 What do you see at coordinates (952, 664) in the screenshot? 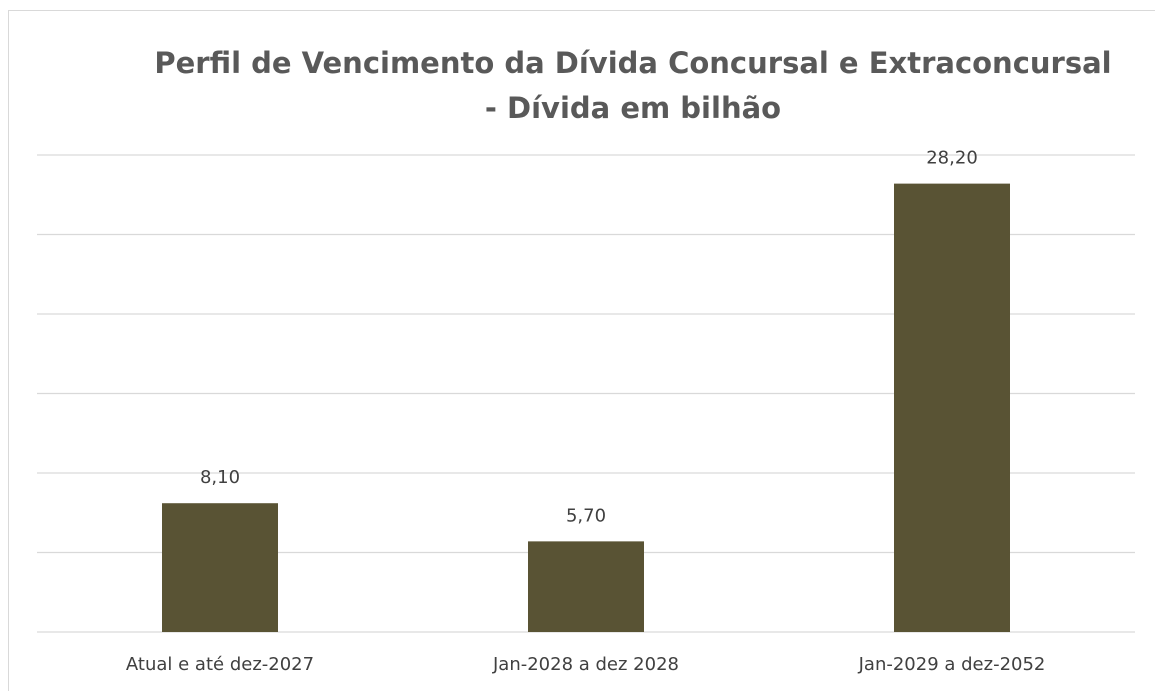
I see `x-tick-label: Jan-2029 a dez-2052` at bounding box center [952, 664].